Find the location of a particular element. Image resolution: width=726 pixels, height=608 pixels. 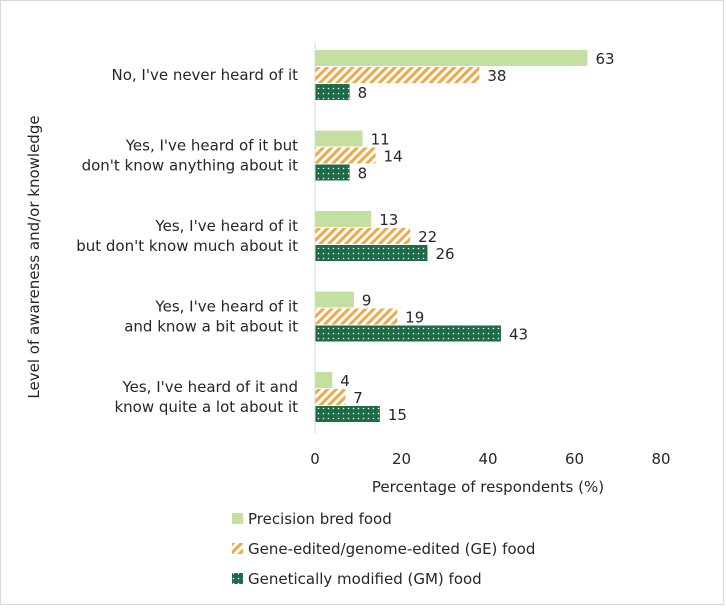

y-axis-title: Level of awareness and/or knowledge is located at coordinates (34, 256).